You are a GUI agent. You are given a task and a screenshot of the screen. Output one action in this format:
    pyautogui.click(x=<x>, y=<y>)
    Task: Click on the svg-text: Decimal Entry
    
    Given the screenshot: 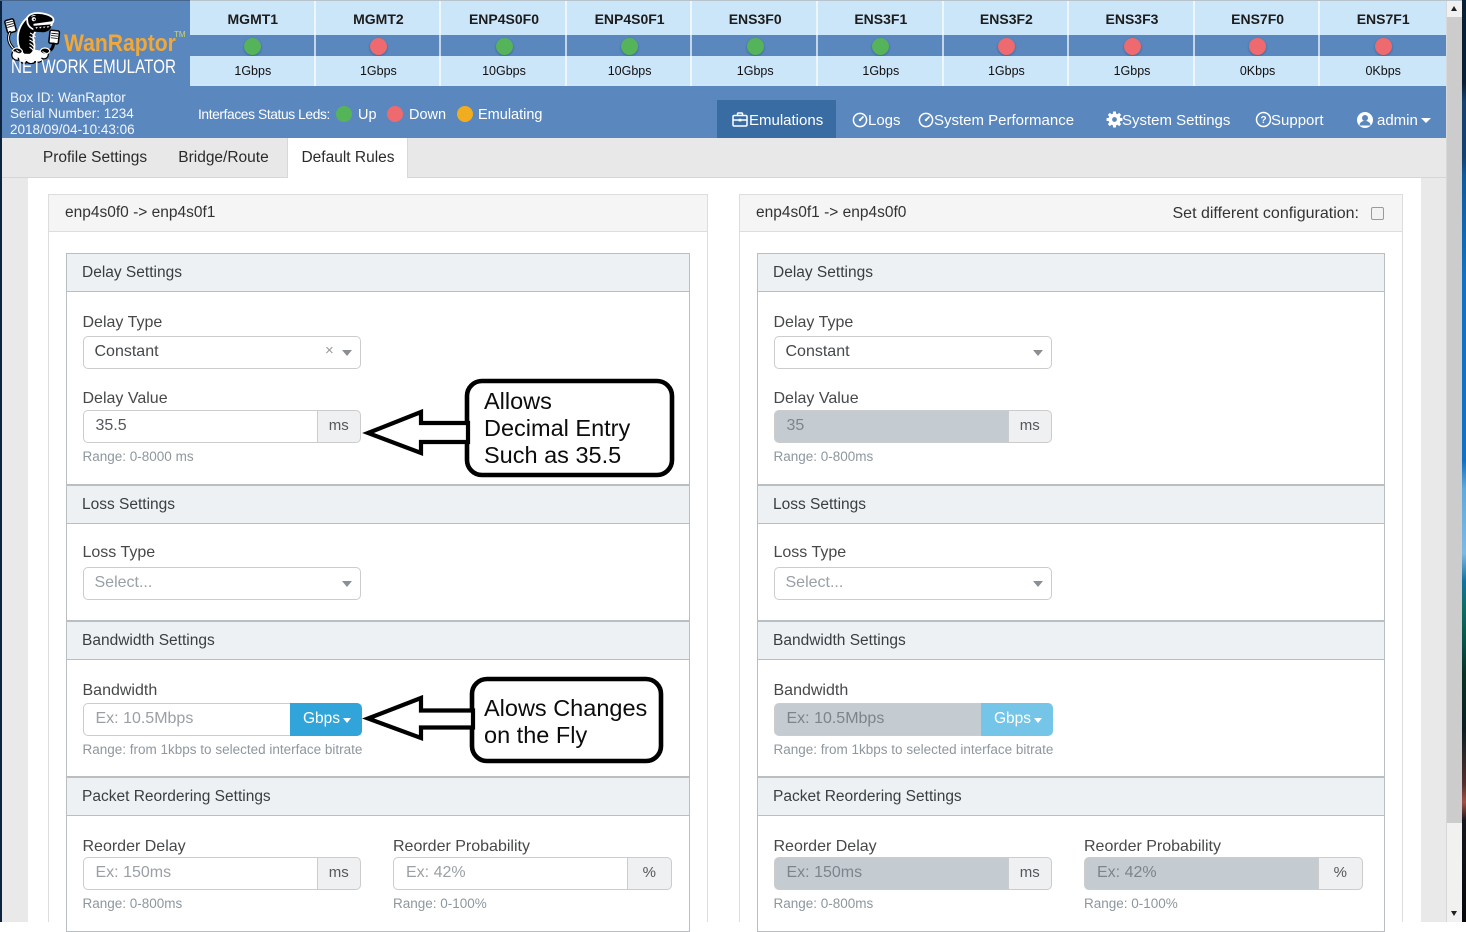 What is the action you would take?
    pyautogui.click(x=557, y=428)
    